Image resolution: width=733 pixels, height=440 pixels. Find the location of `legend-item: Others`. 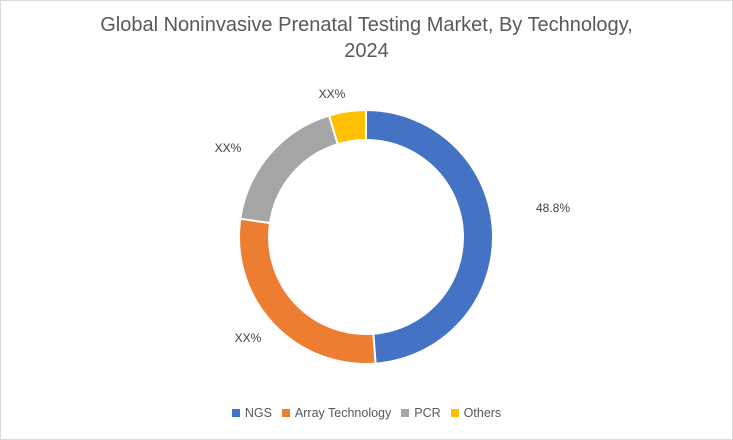

legend-item: Others is located at coordinates (476, 413).